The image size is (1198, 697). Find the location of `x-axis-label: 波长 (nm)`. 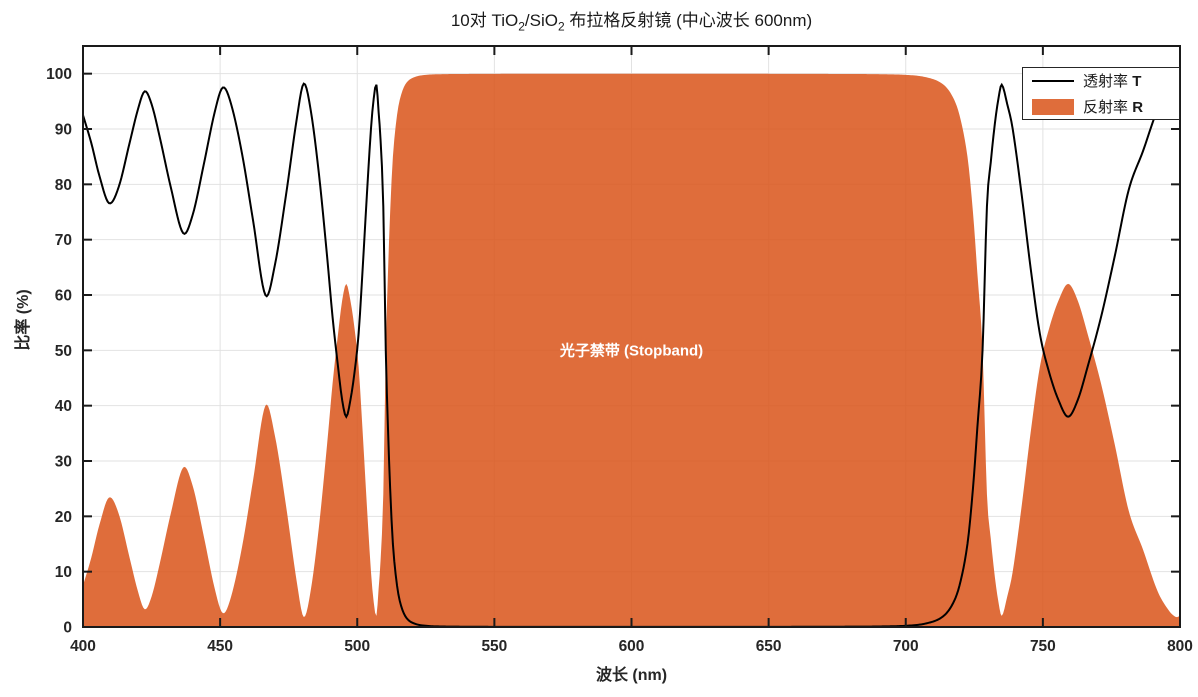

x-axis-label: 波长 (nm) is located at coordinates (631, 675).